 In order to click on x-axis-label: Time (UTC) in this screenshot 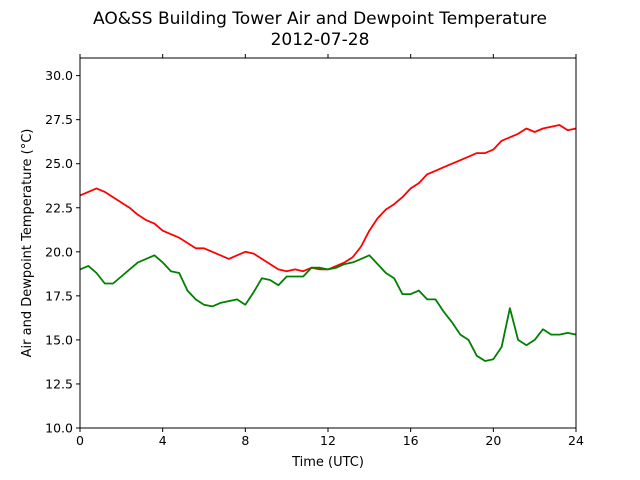, I will do `click(327, 462)`.